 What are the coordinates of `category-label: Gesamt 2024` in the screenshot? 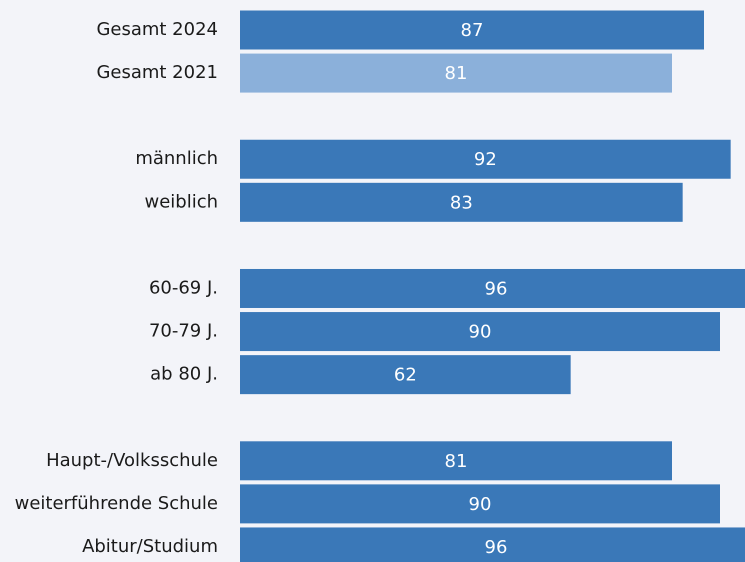 It's located at (157, 29).